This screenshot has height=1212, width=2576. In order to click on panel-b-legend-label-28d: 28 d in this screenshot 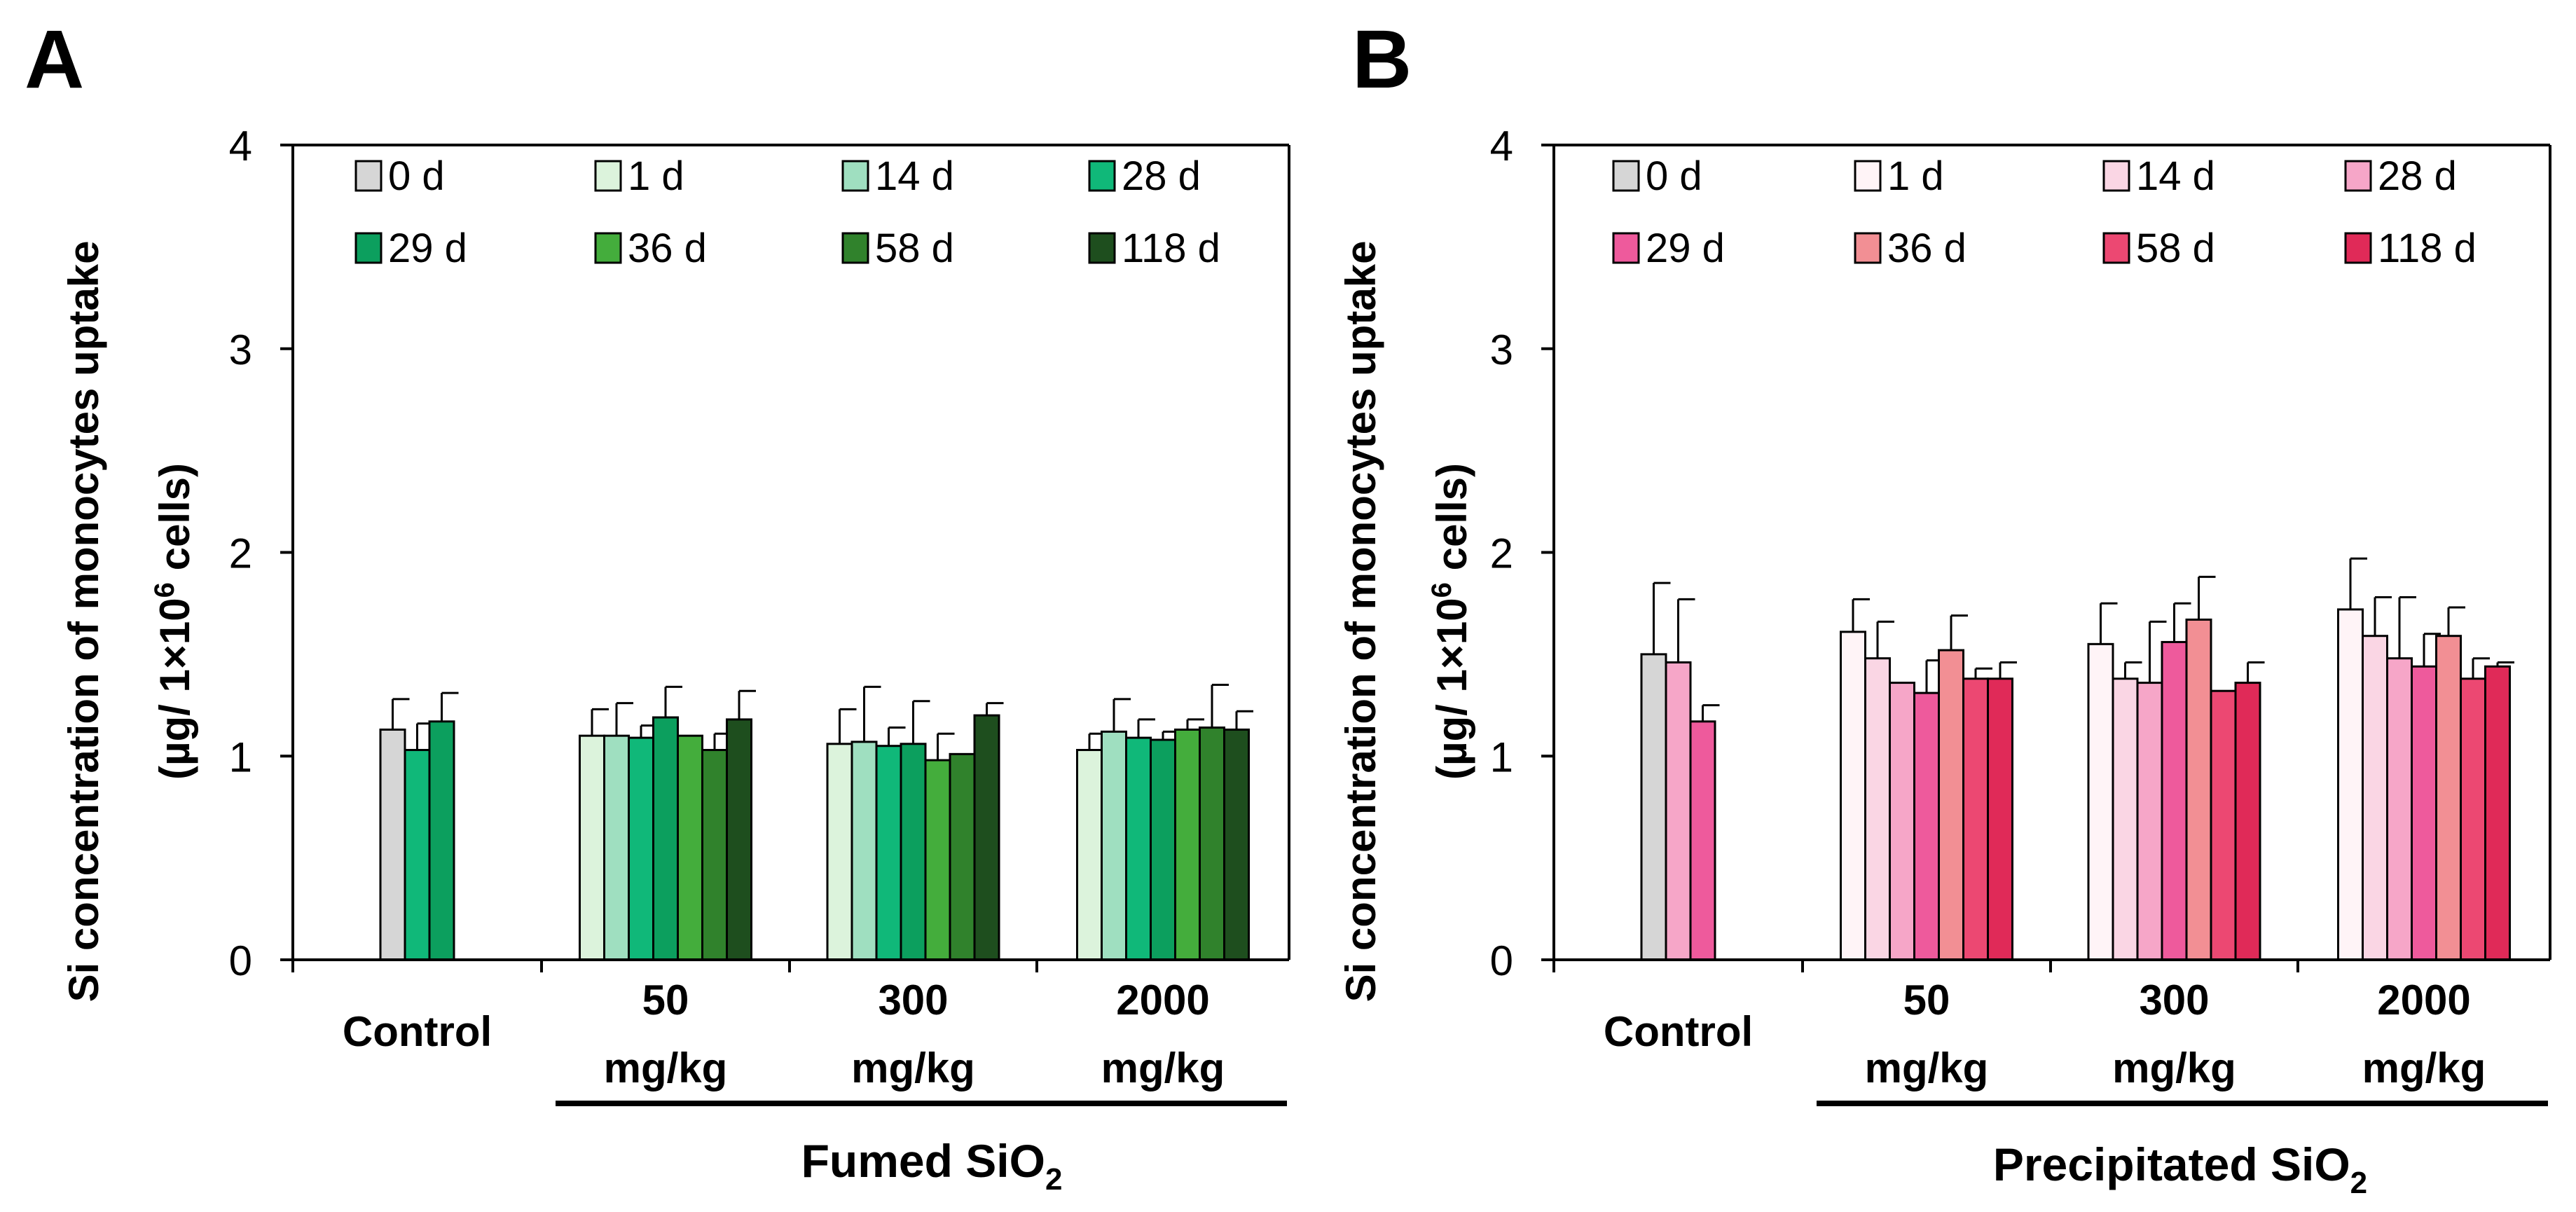, I will do `click(2417, 176)`.